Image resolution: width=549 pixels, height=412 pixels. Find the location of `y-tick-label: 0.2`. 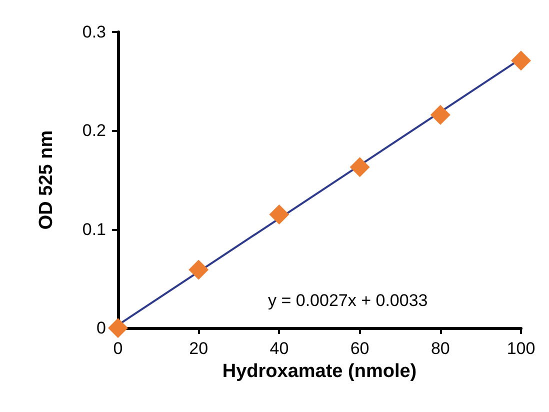

y-tick-label: 0.2 is located at coordinates (94, 130).